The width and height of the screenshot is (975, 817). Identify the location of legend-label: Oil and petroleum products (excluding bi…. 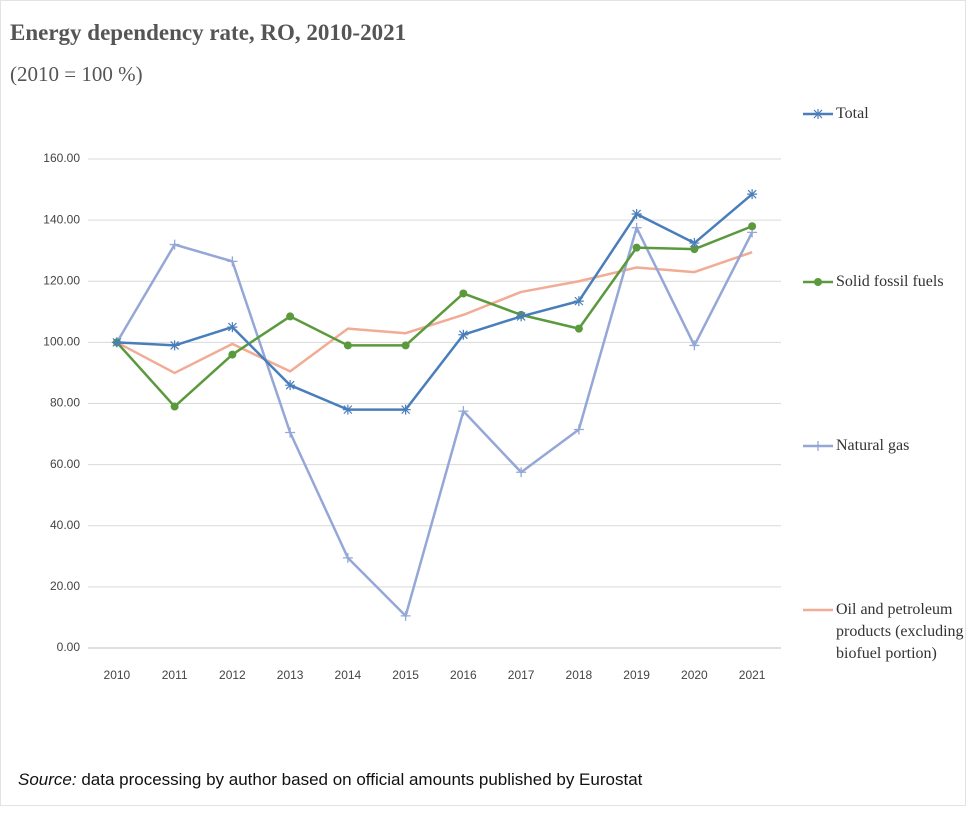
(900, 631).